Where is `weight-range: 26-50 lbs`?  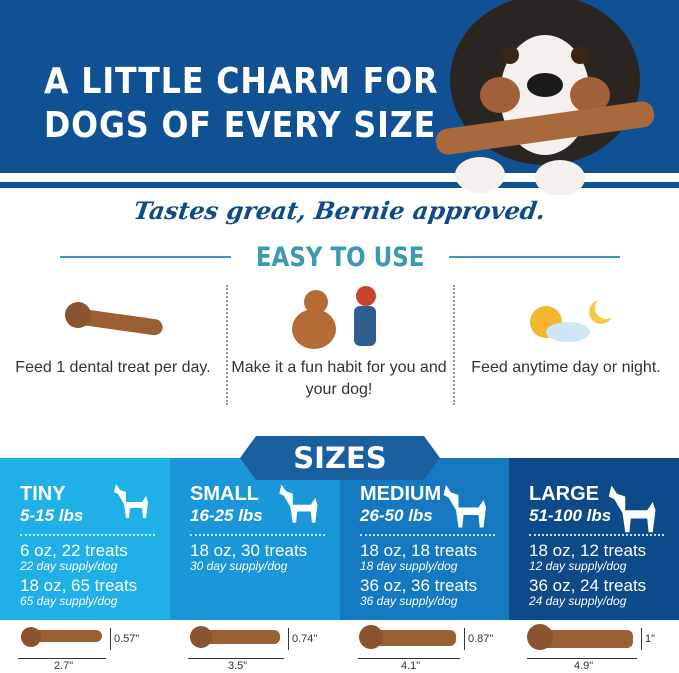 weight-range: 26-50 lbs is located at coordinates (396, 515).